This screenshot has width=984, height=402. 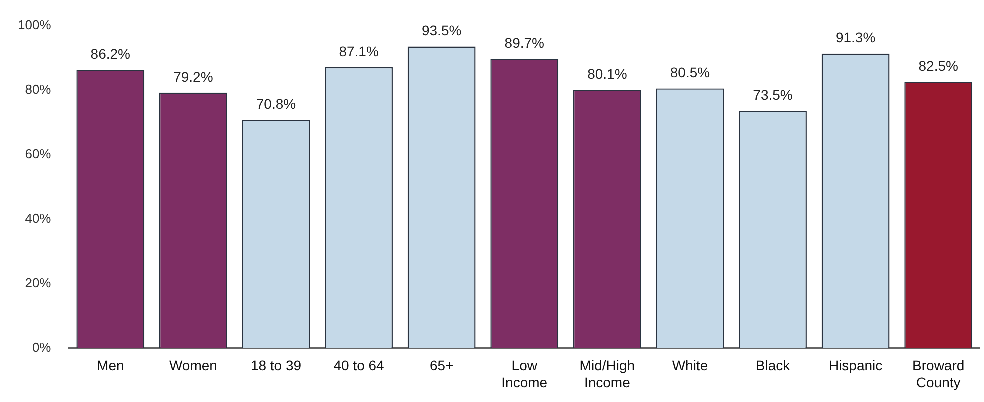 I want to click on data-label: 80.5%, so click(x=690, y=72).